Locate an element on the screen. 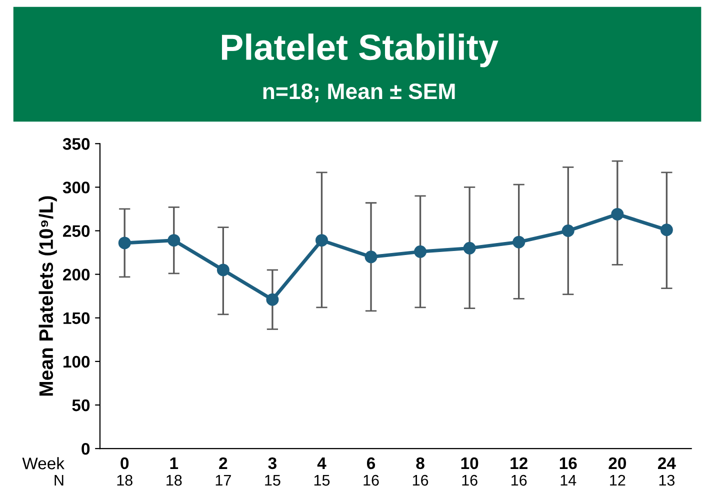 Image resolution: width=704 pixels, height=504 pixels. y-tick-label: 50 is located at coordinates (81, 405).